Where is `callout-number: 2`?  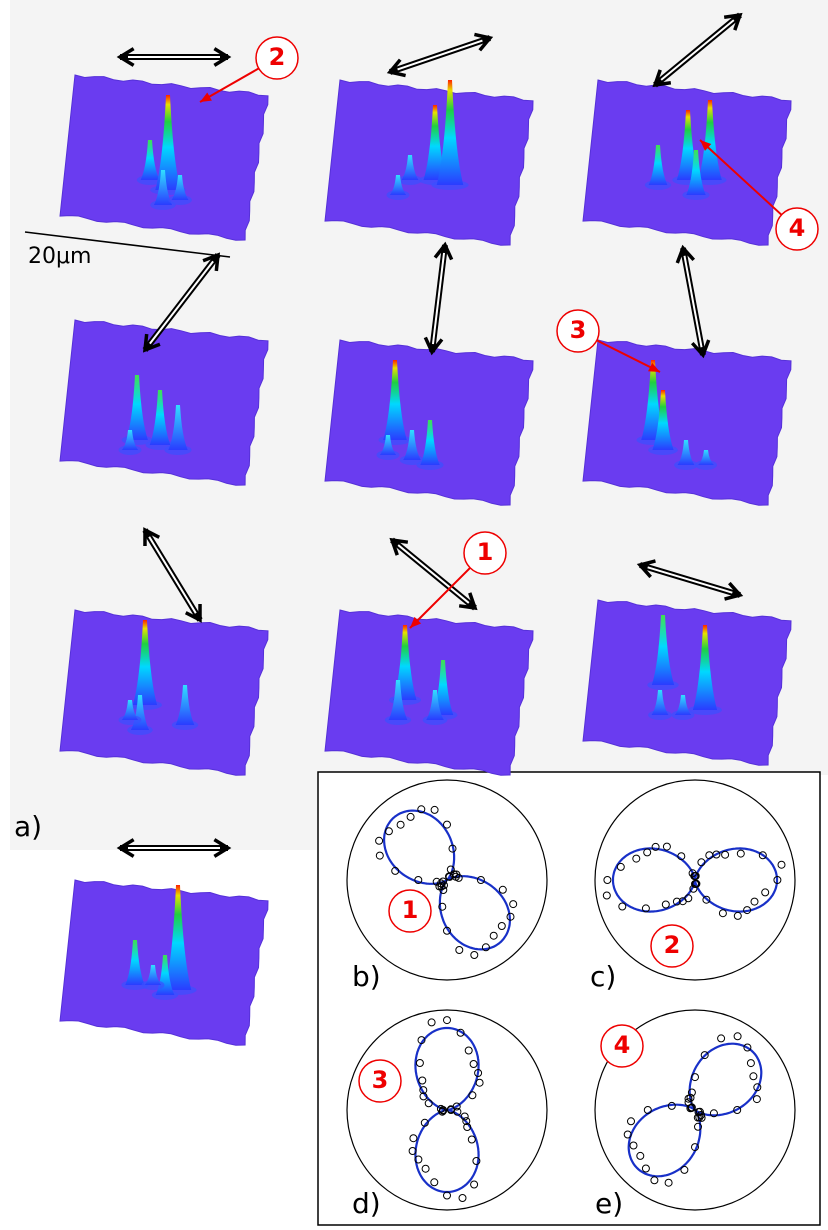 callout-number: 2 is located at coordinates (672, 945).